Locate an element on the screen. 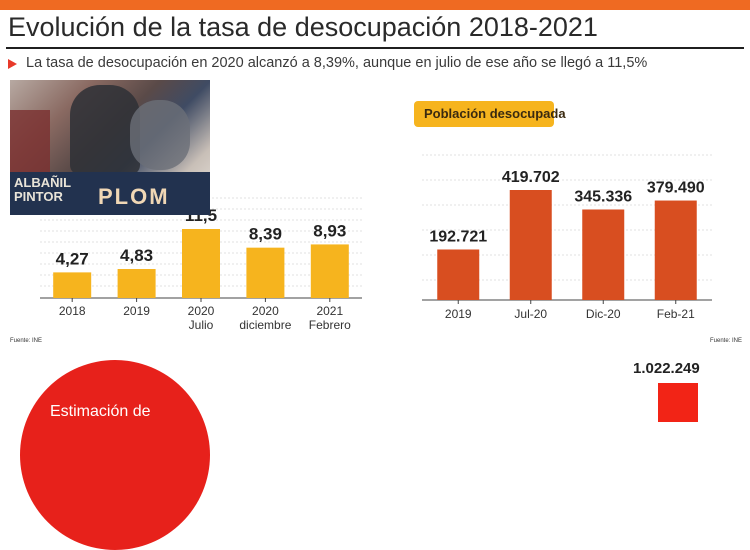 Image resolution: width=750 pixels, height=550 pixels. estimate-value-label: 1.022.249 is located at coordinates (666, 368).